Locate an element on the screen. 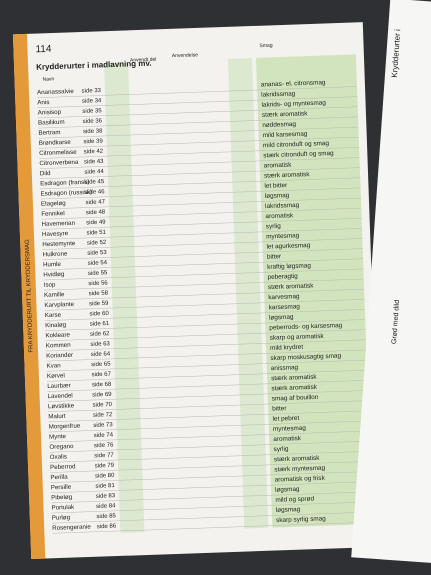  page-ref: side 34 is located at coordinates (92, 101).